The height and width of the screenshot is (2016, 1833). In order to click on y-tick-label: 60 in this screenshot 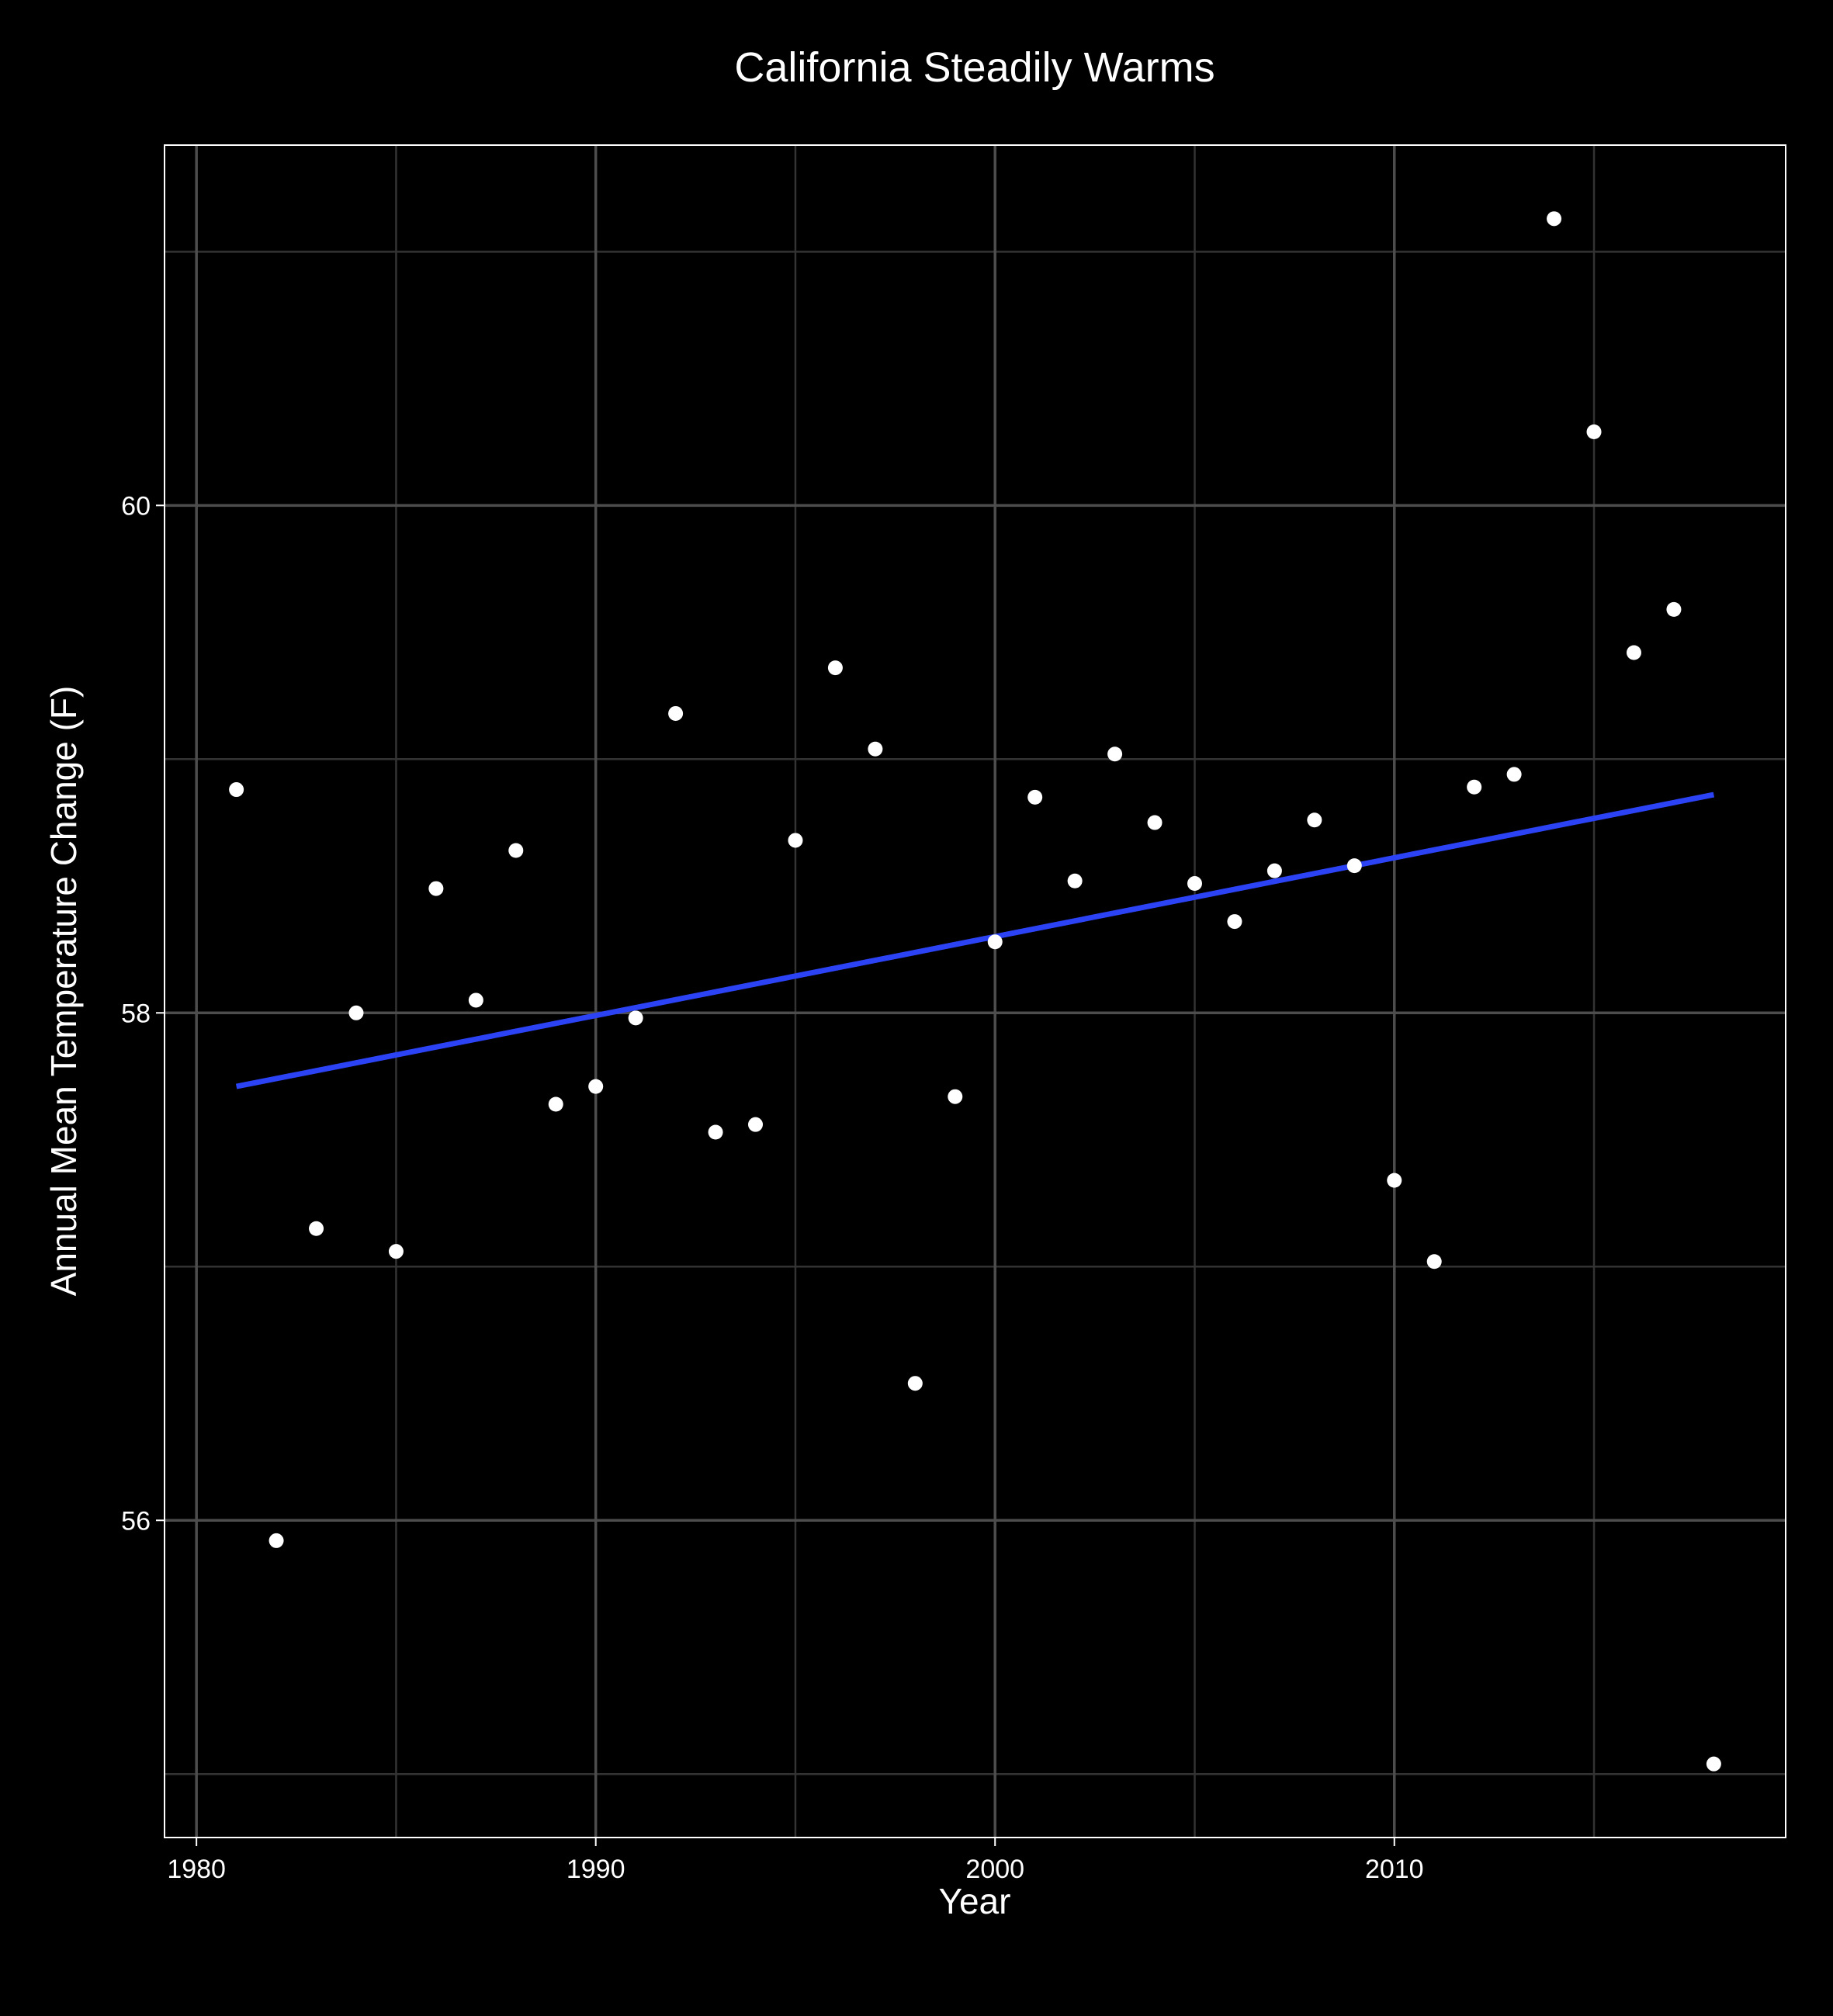, I will do `click(136, 506)`.